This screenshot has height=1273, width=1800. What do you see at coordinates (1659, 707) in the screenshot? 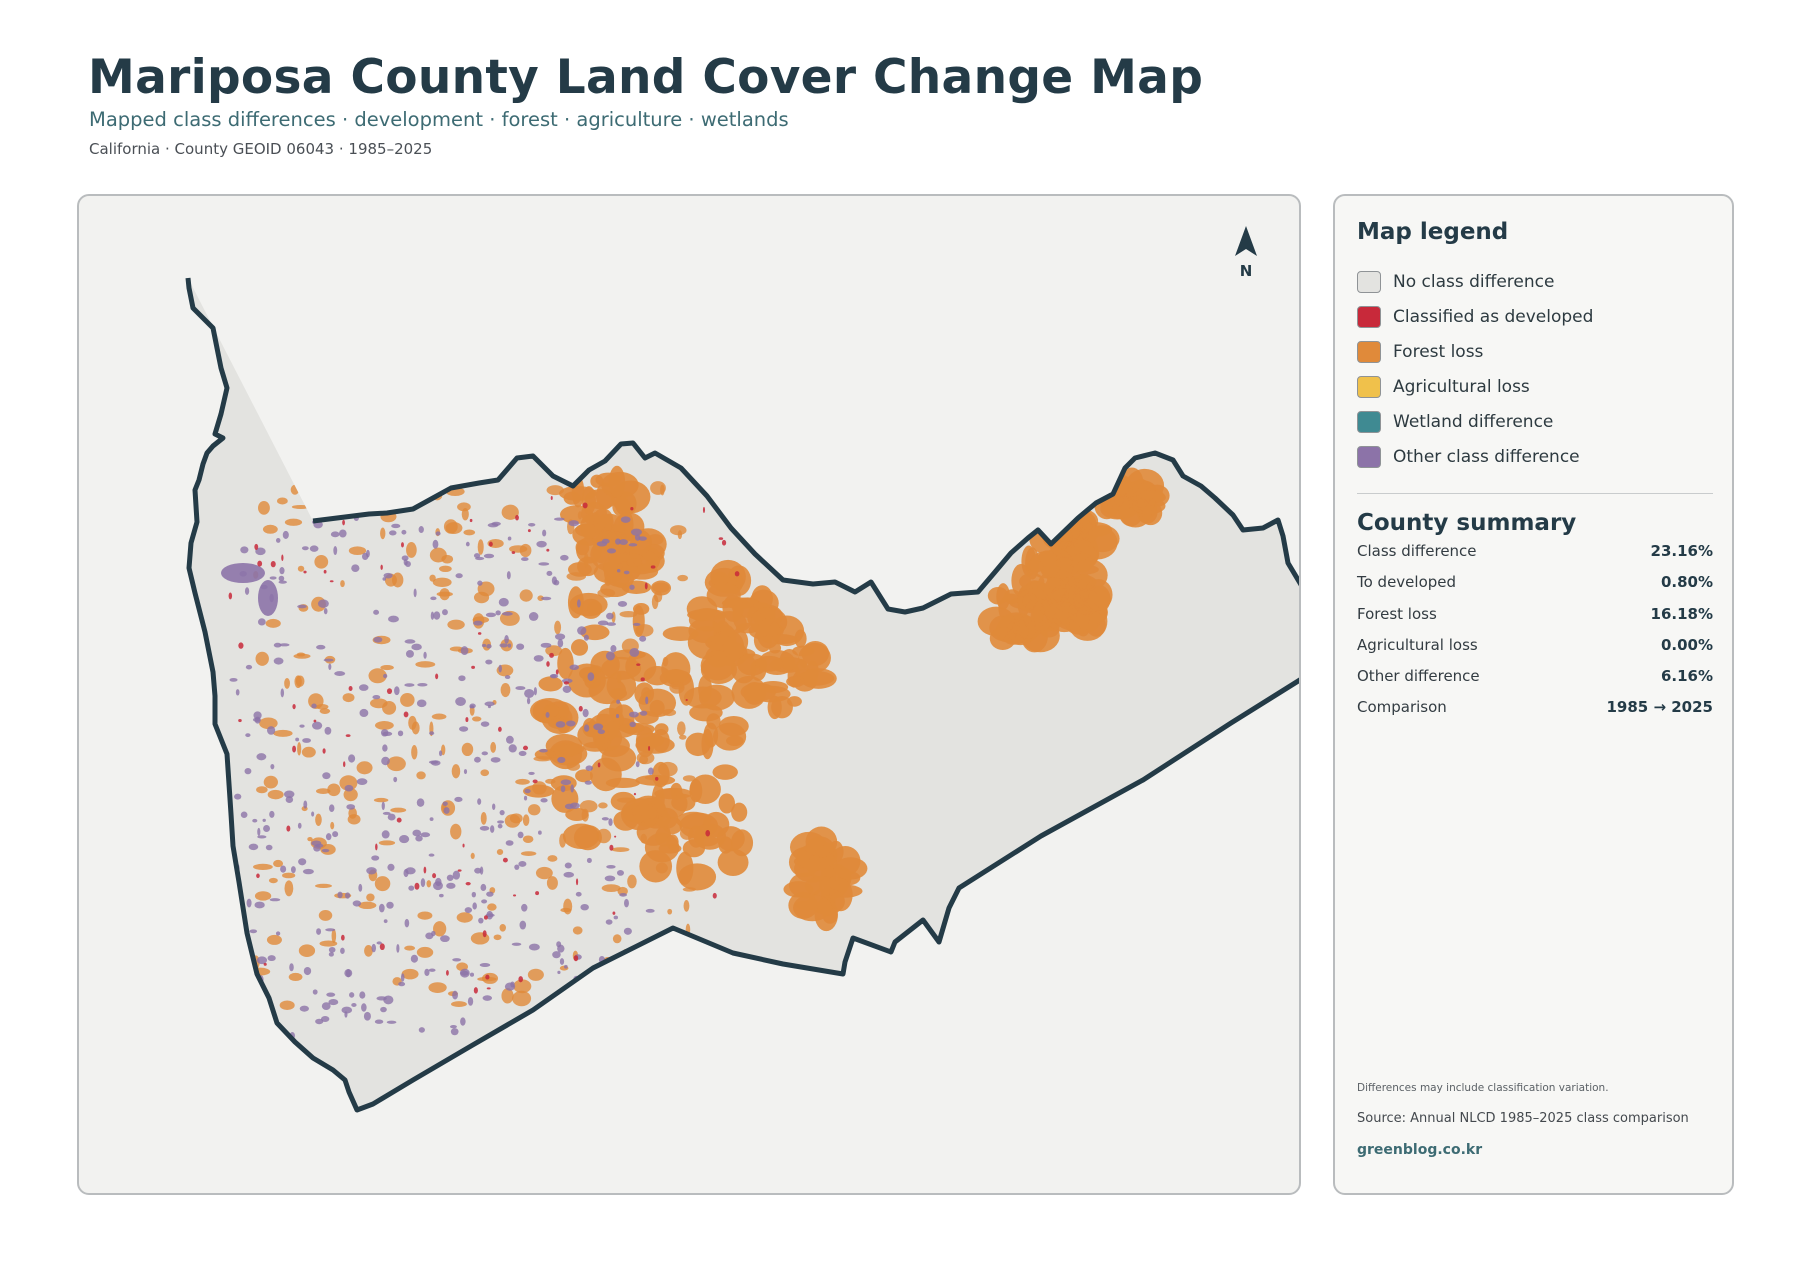
I see `summary-value: 1985 → 2025` at bounding box center [1659, 707].